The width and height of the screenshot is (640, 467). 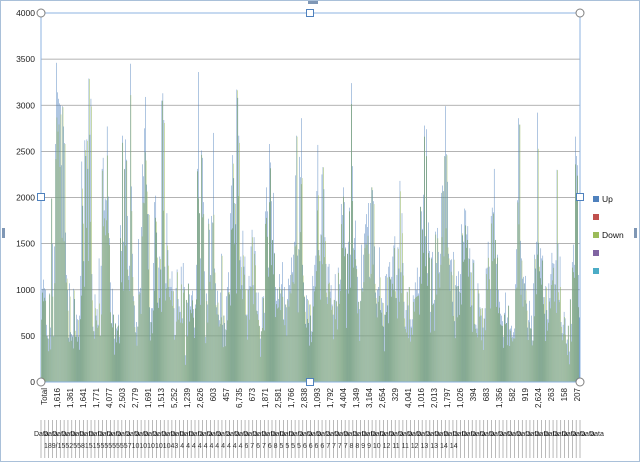 What do you see at coordinates (252, 394) in the screenshot?
I see `x-tick-label: 673` at bounding box center [252, 394].